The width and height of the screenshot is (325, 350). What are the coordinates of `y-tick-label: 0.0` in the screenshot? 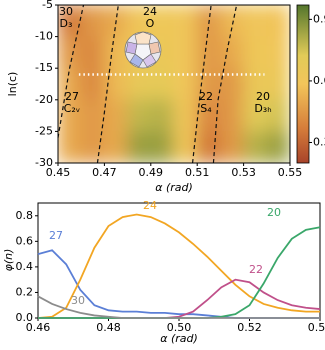 It's located at (25, 317).